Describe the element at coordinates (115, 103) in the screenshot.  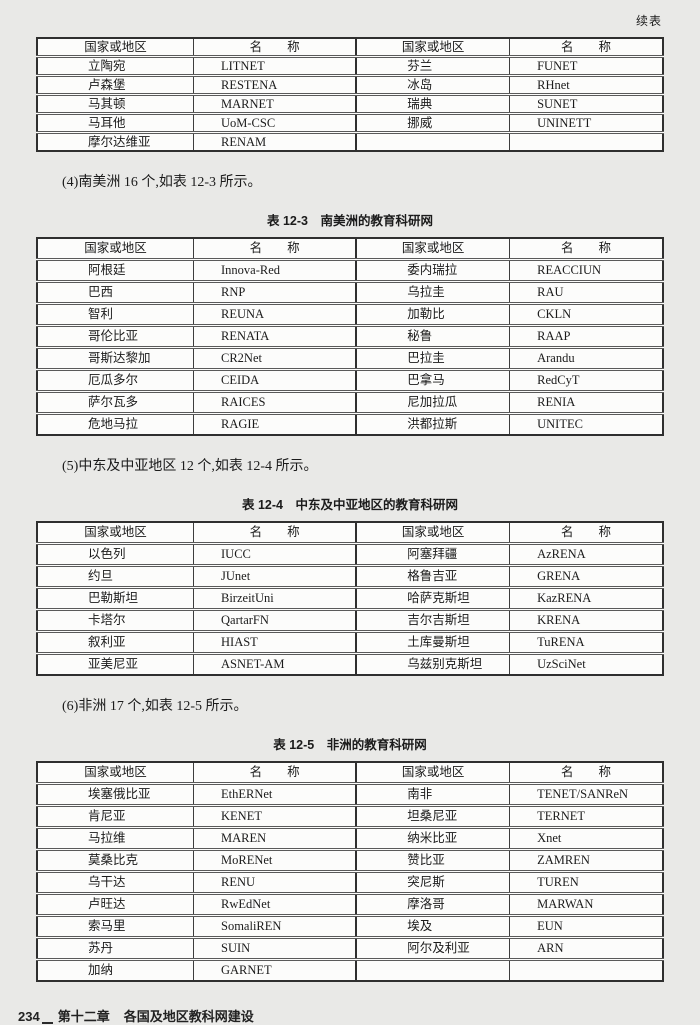
I see `cell-country: 马其顿` at that location.